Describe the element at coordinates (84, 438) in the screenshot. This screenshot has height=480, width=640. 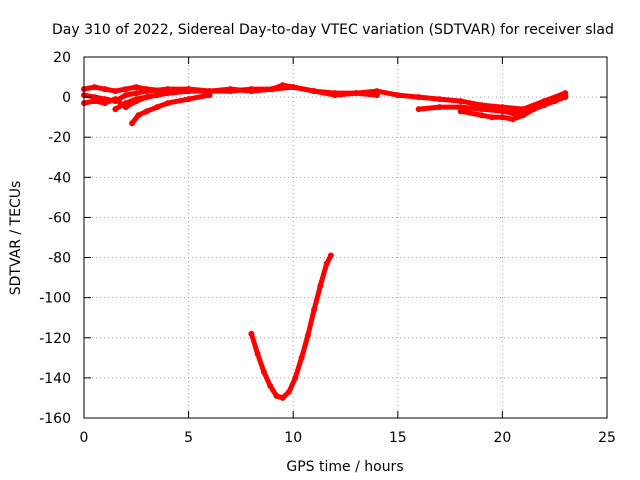
I see `x-tick-label: 0` at that location.